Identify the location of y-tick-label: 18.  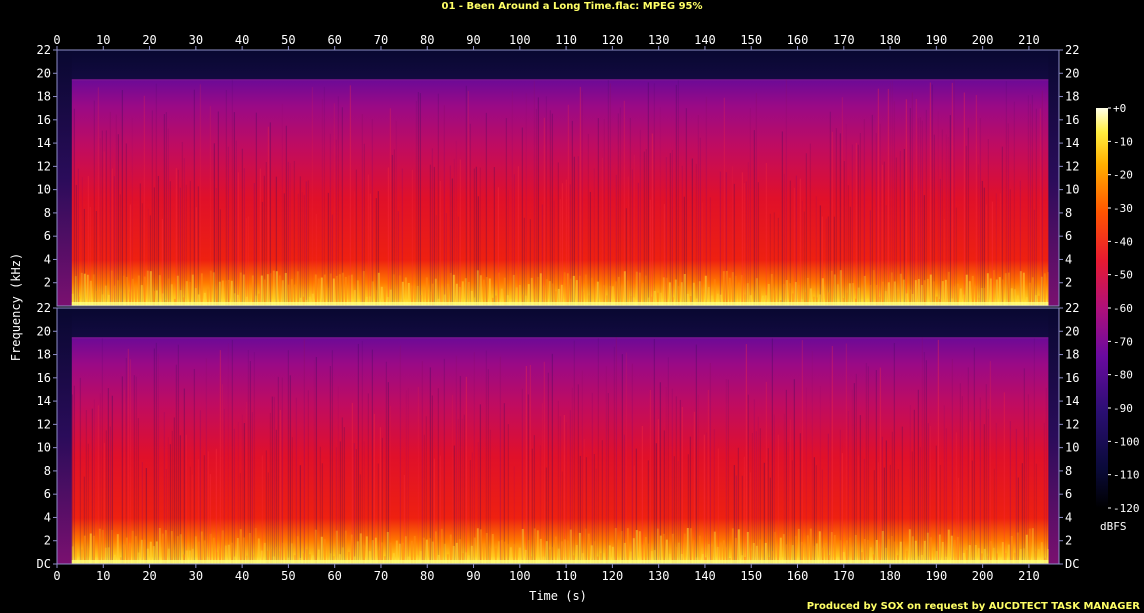
(1072, 355).